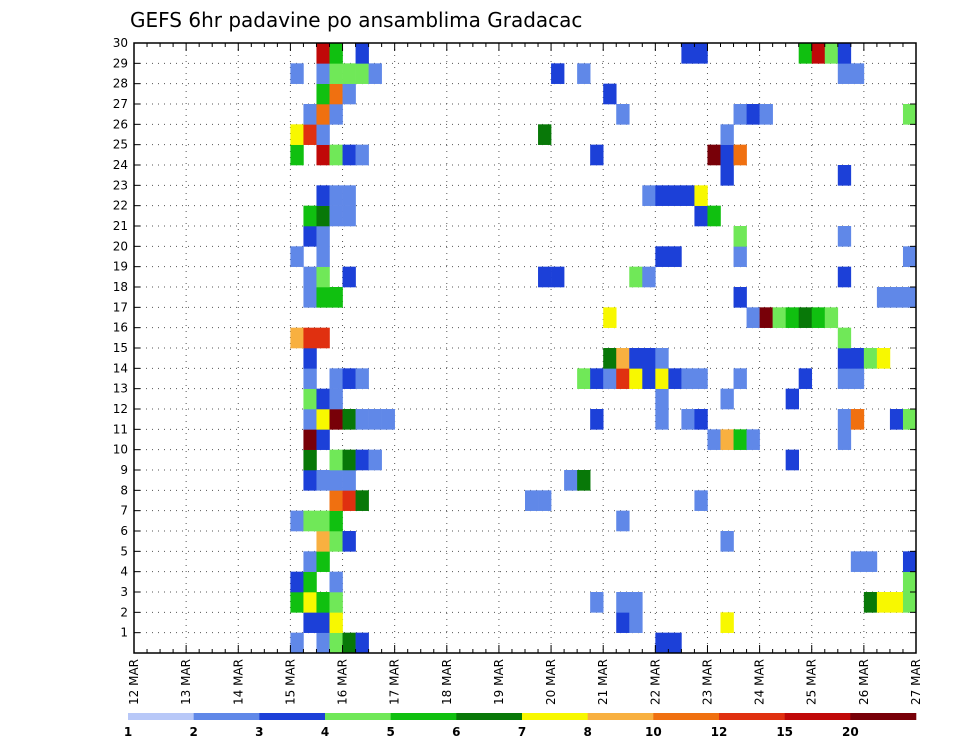 The width and height of the screenshot is (960, 742). Describe the element at coordinates (499, 682) in the screenshot. I see `x-tick-label: 19 MAR` at that location.